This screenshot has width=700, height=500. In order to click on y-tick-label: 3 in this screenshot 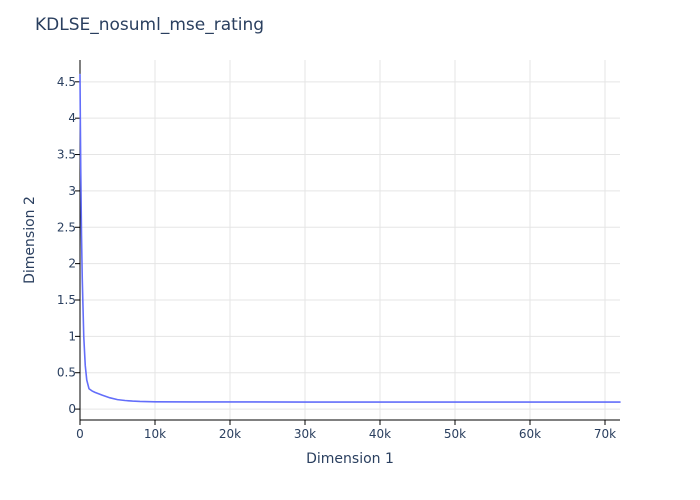, I will do `click(72, 191)`.